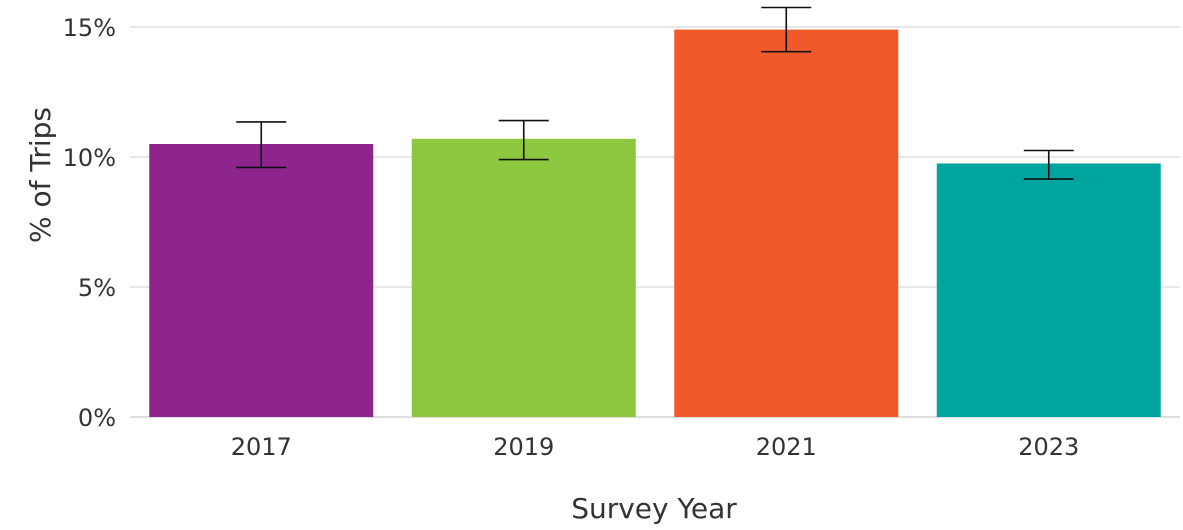 This screenshot has width=1183, height=530. Describe the element at coordinates (523, 278) in the screenshot. I see `bar-2019` at that location.